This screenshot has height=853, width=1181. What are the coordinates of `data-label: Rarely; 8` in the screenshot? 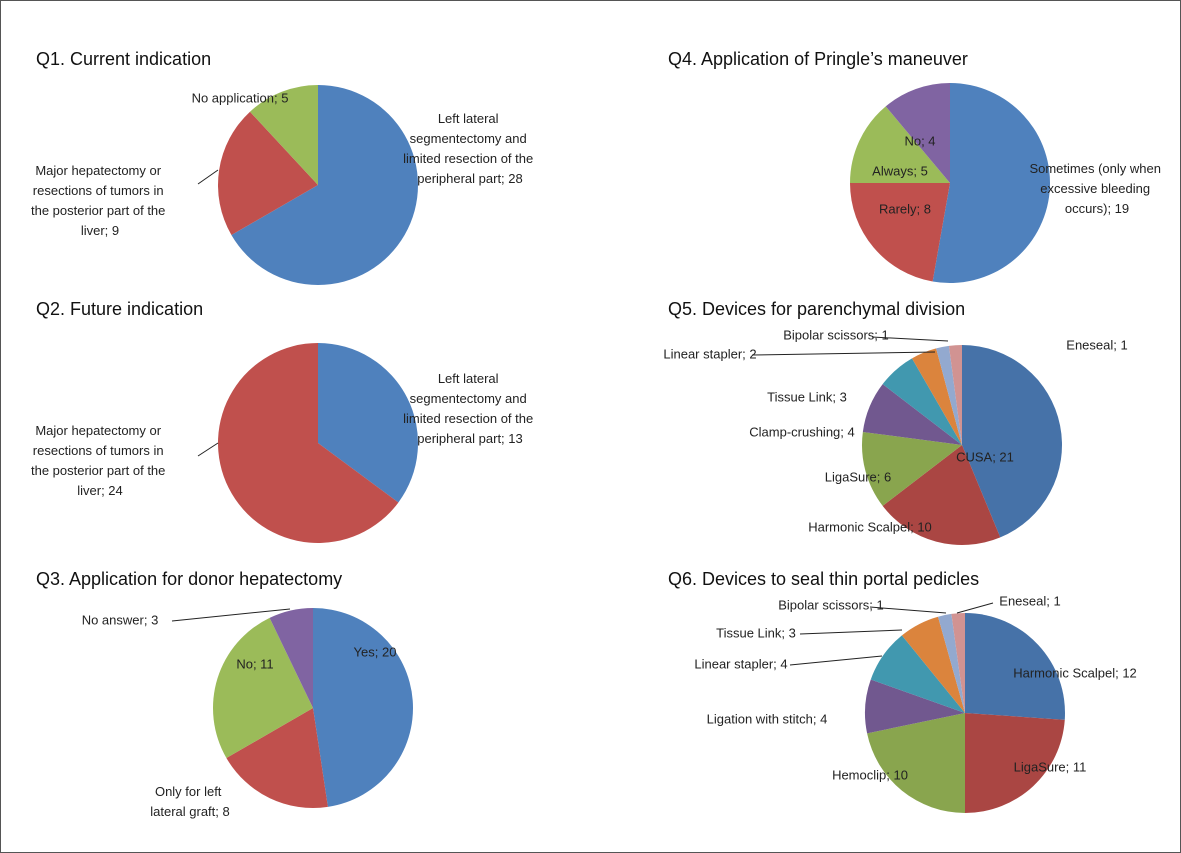 It's located at (905, 208).